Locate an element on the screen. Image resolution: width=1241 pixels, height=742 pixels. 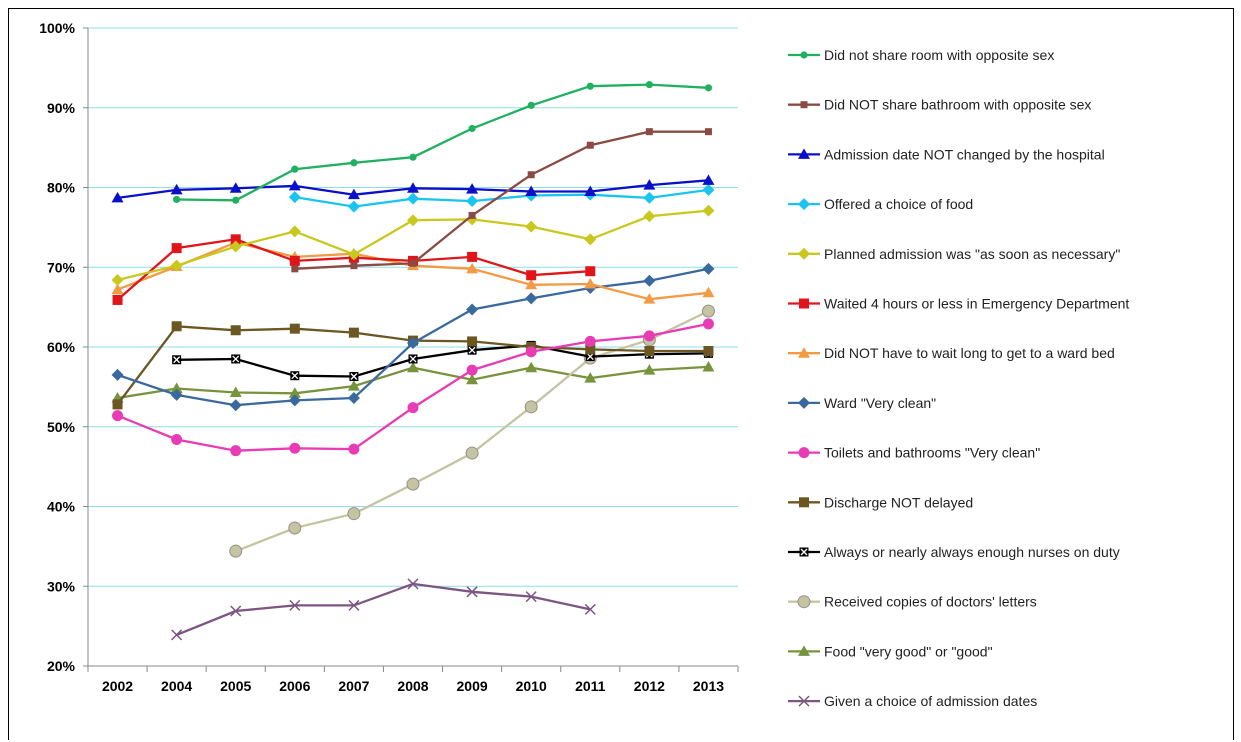
legend-item: Ward "Very clean" is located at coordinates (862, 403).